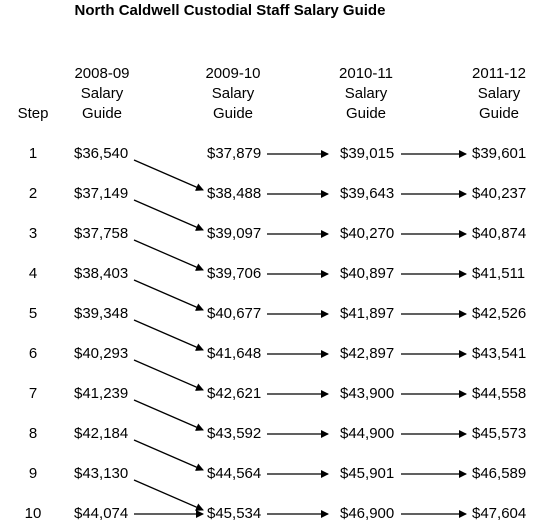 This screenshot has height=523, width=535. Describe the element at coordinates (499, 73) in the screenshot. I see `header-line: 2011-12` at that location.